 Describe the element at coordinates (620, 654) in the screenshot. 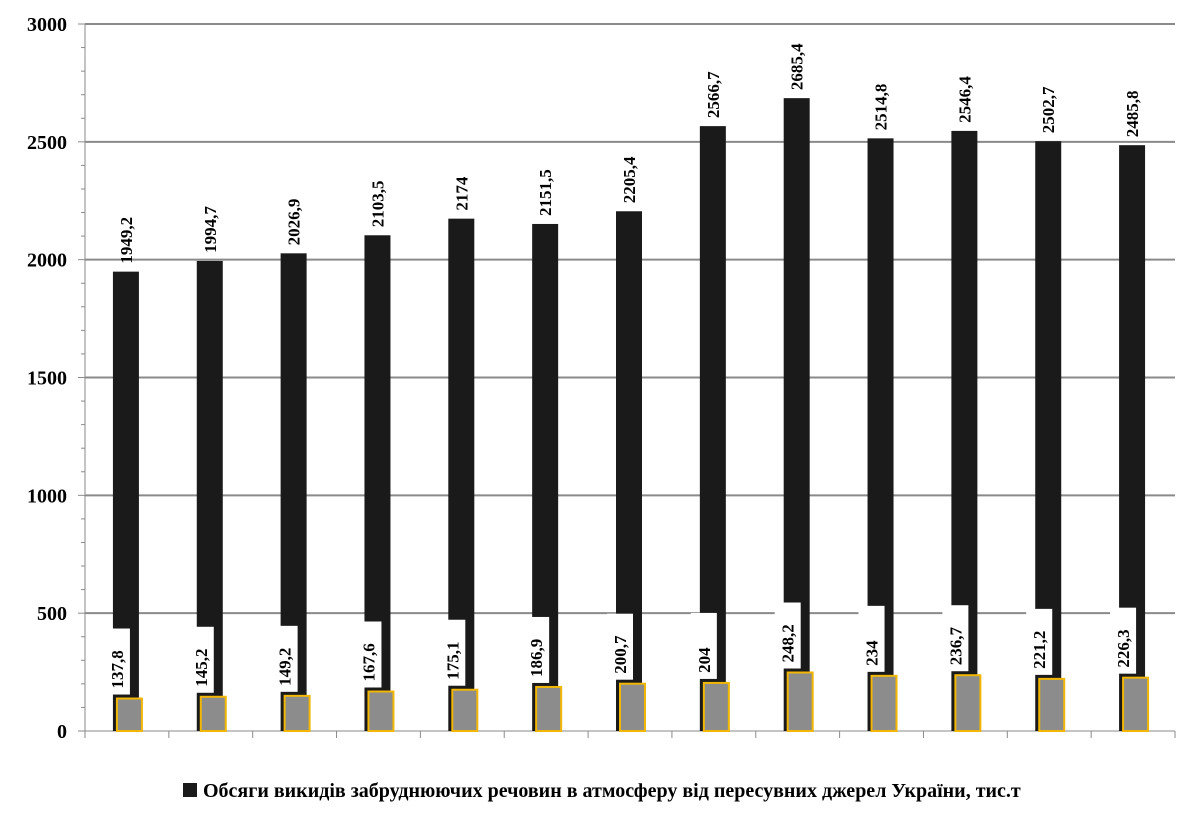

I see `bar-value-label: 200,7` at that location.